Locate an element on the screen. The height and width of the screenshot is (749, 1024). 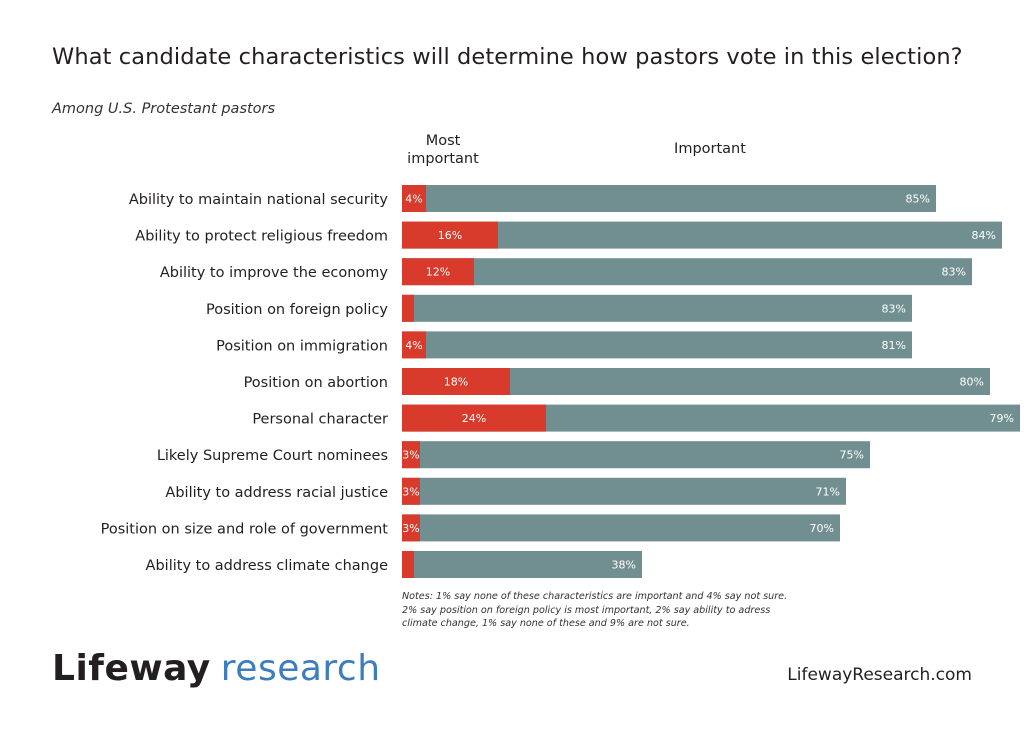
category-label: Position on size and role of government is located at coordinates (245, 529).